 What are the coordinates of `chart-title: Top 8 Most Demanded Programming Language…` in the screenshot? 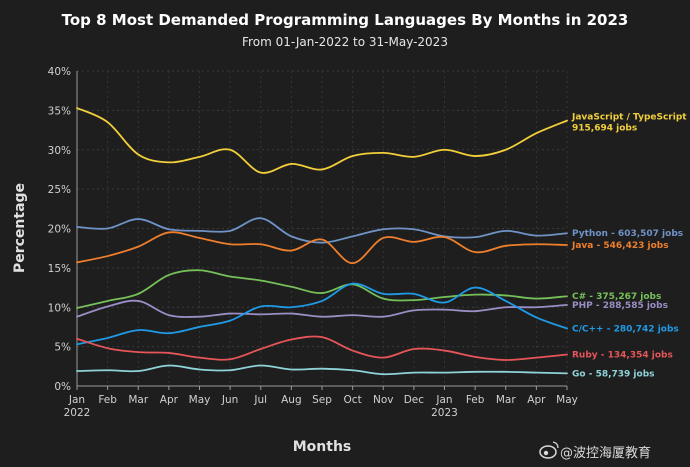 It's located at (345, 20).